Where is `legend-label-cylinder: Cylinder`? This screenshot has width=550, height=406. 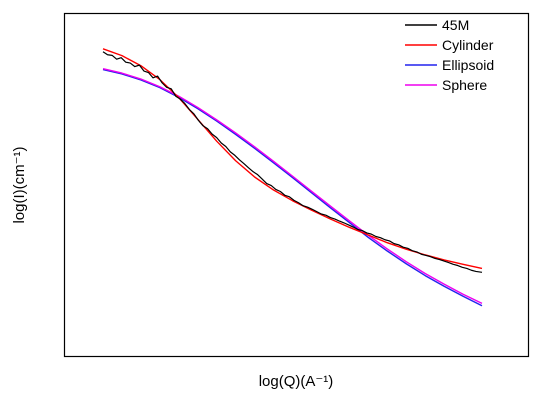 legend-label-cylinder: Cylinder is located at coordinates (468, 45).